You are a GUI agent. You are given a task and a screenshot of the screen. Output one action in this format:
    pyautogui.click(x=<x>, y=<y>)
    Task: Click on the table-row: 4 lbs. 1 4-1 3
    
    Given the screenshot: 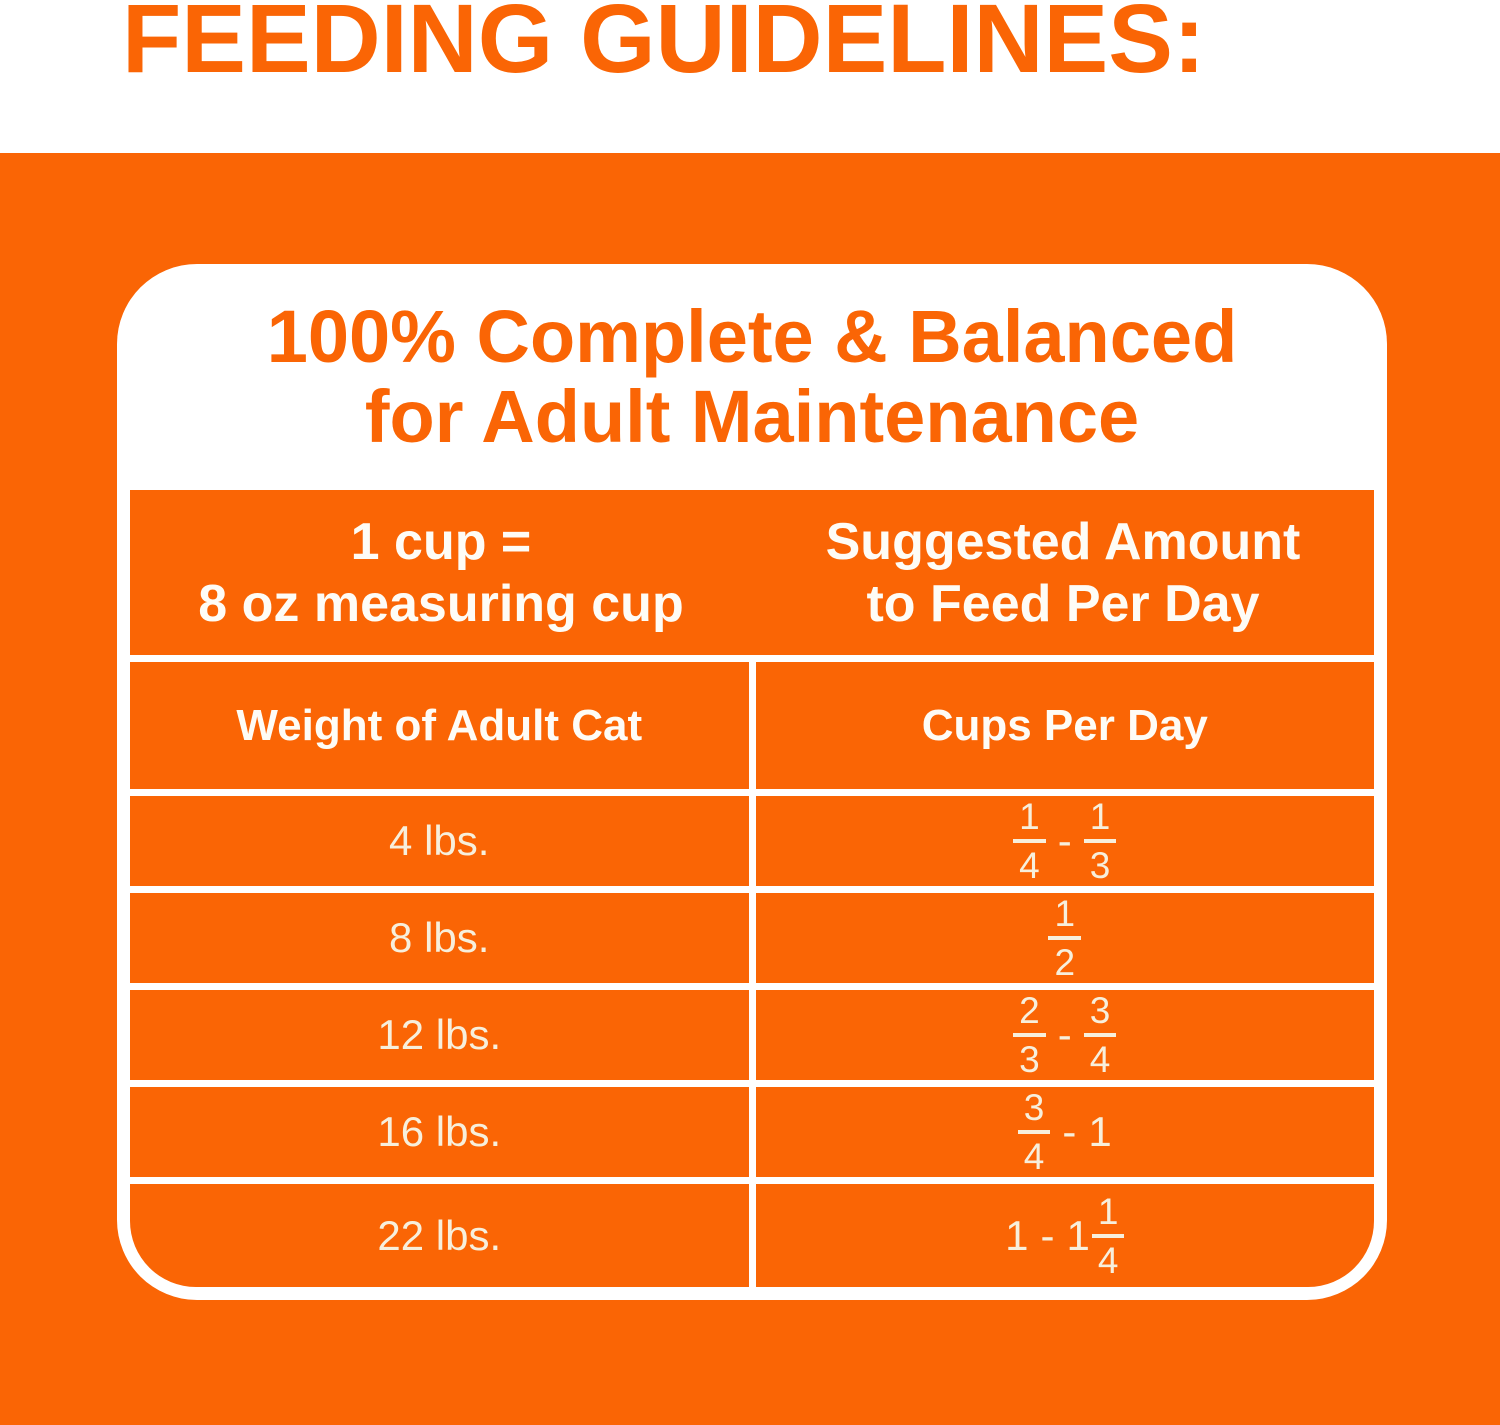 What is the action you would take?
    pyautogui.click(x=752, y=841)
    